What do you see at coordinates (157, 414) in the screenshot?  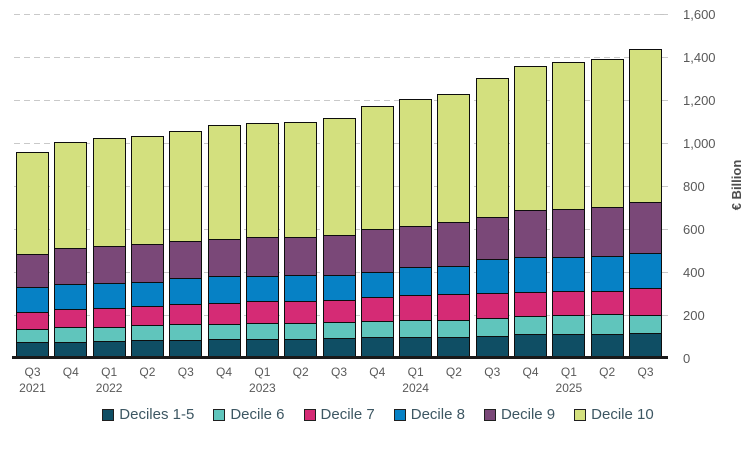 I see `legend-label: Deciles 1-5` at bounding box center [157, 414].